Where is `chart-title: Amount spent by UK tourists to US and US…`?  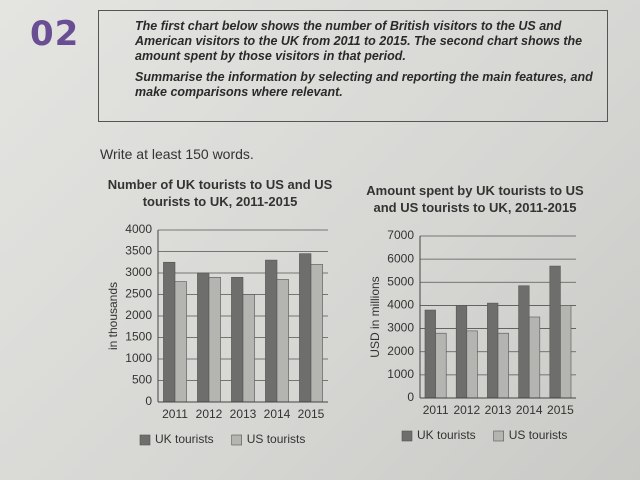
chart-title: Amount spent by UK tourists to US and US… is located at coordinates (475, 199).